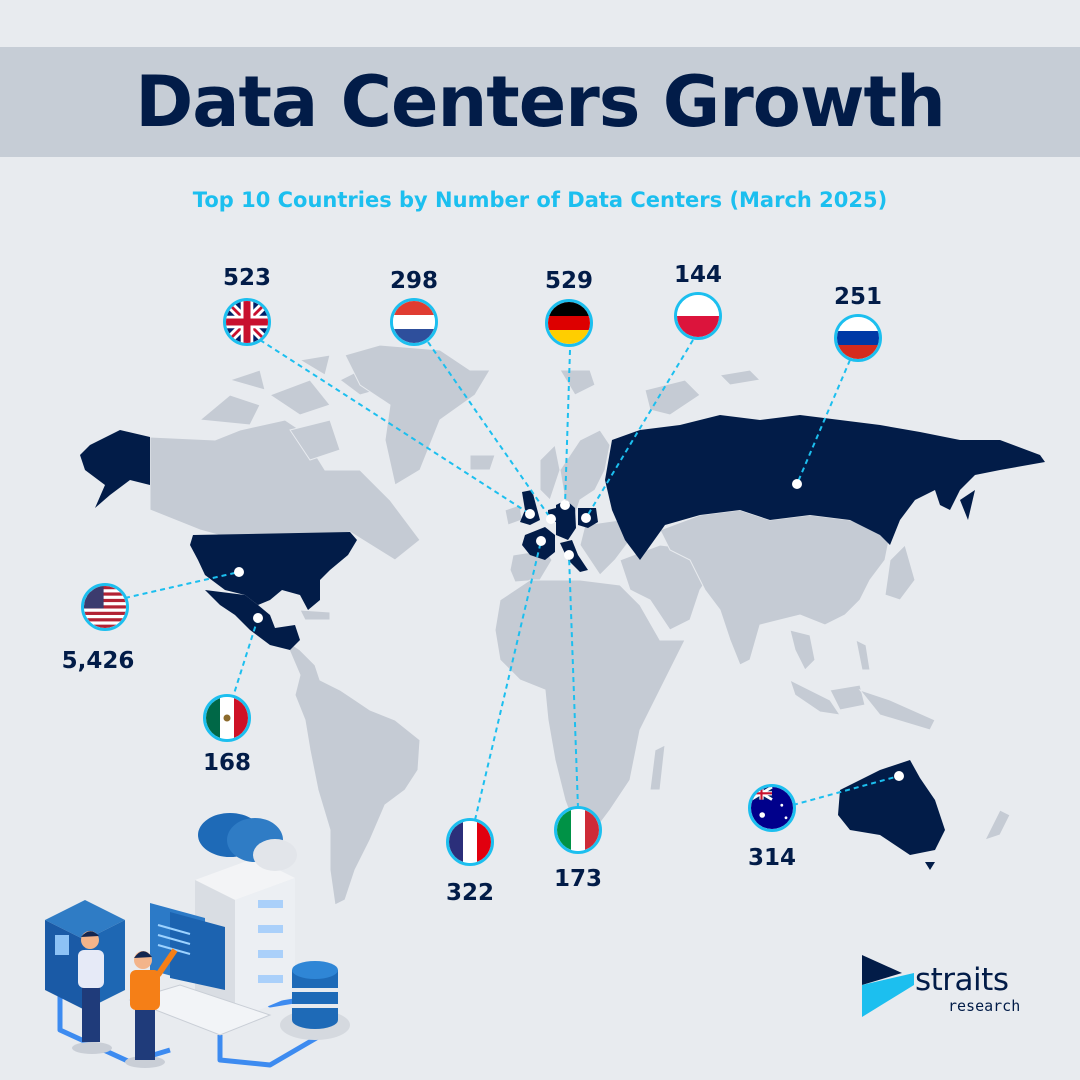 The width and height of the screenshot is (1080, 1080). I want to click on mexico-flag-icon, so click(227, 718).